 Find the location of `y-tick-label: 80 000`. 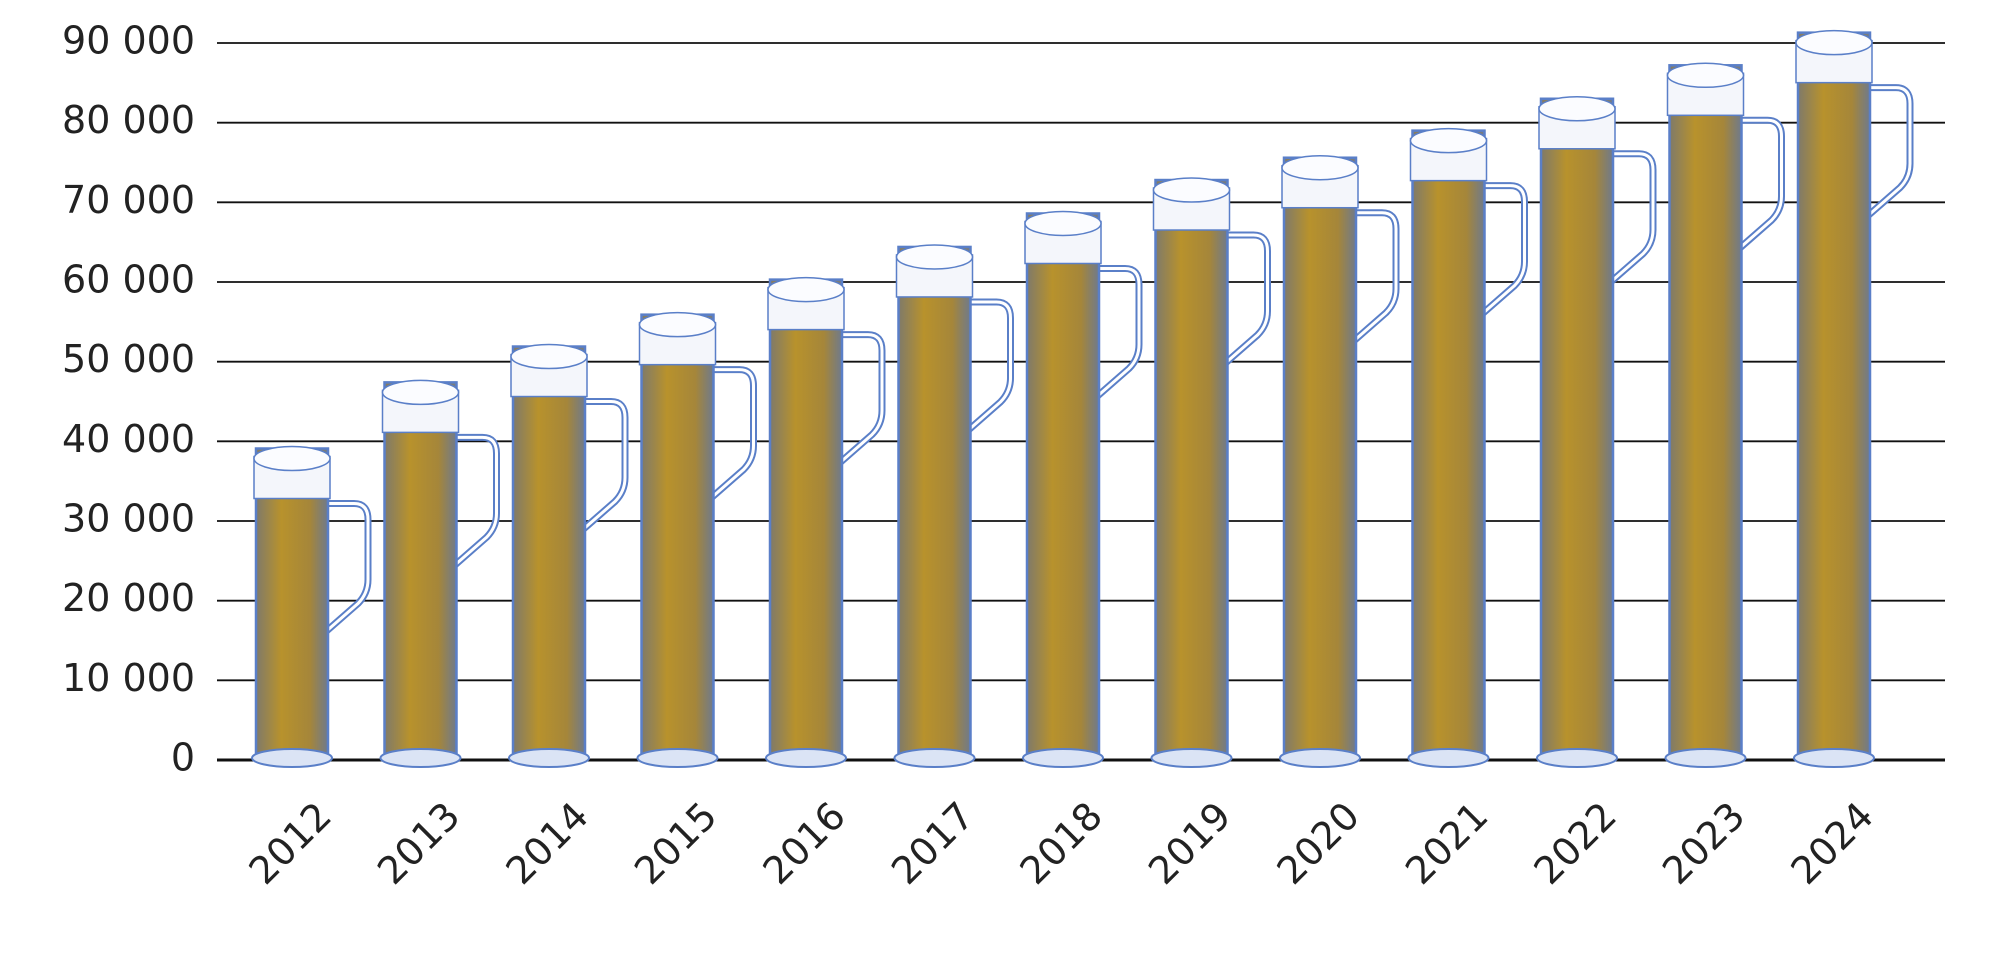

y-tick-label: 80 000 is located at coordinates (128, 120).